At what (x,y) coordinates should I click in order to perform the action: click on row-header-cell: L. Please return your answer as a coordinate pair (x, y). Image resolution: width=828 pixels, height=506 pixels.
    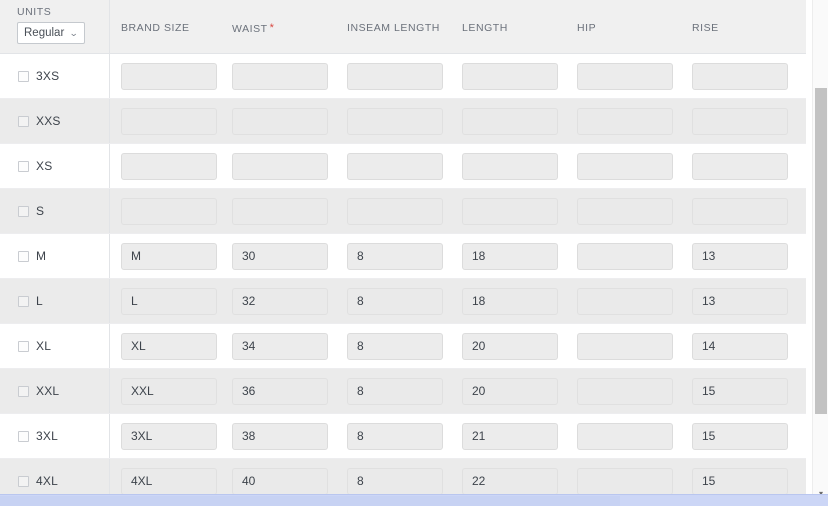
    Looking at the image, I should click on (55, 301).